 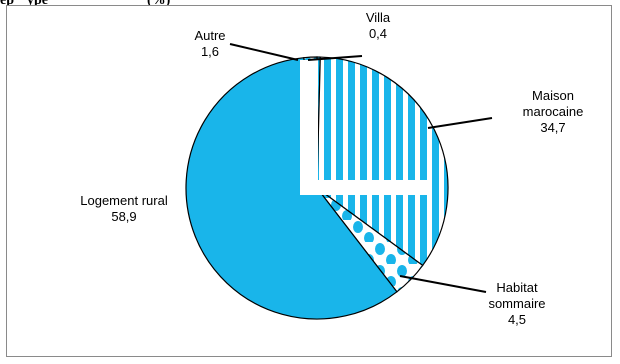 I want to click on data-label-value-maison-marocaine: 34,7, so click(x=552, y=127).